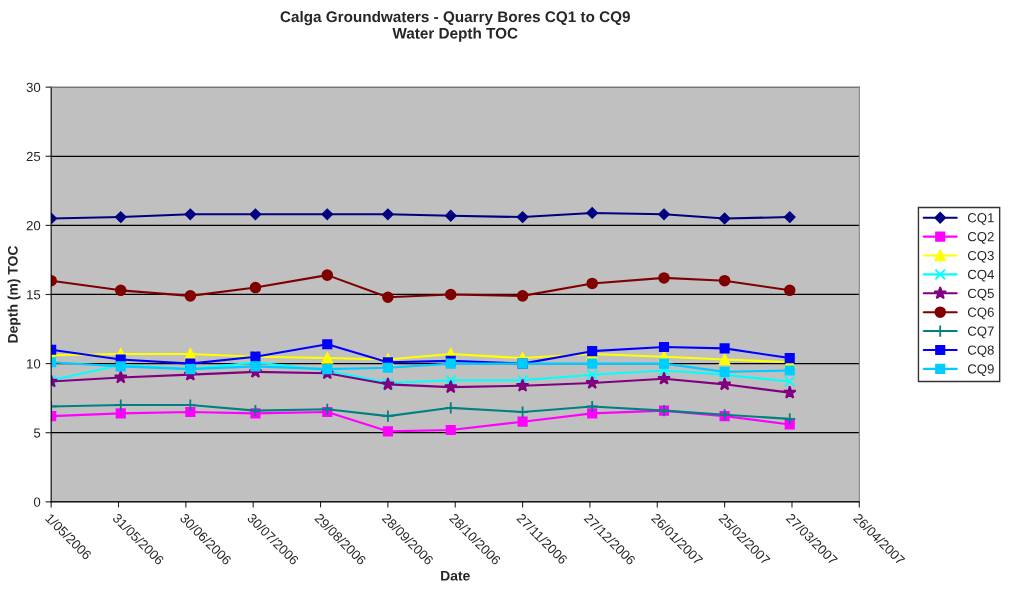 The height and width of the screenshot is (601, 1023). What do you see at coordinates (980, 332) in the screenshot?
I see `legend-label: CQ7` at bounding box center [980, 332].